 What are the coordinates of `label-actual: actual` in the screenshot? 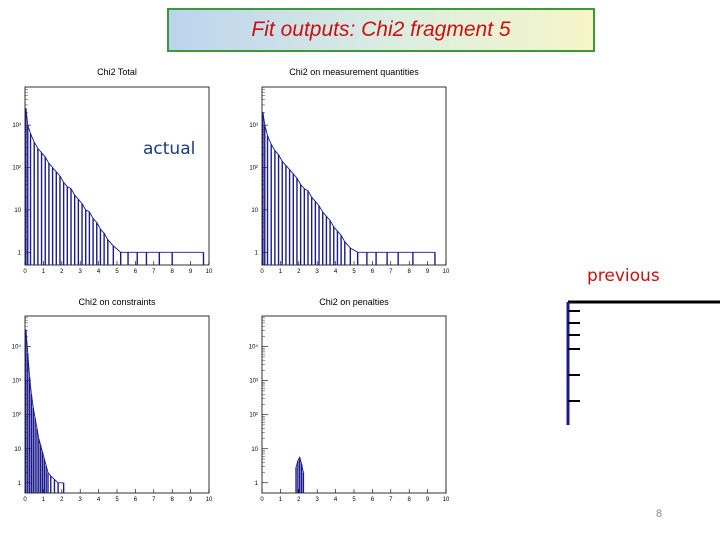 It's located at (169, 149).